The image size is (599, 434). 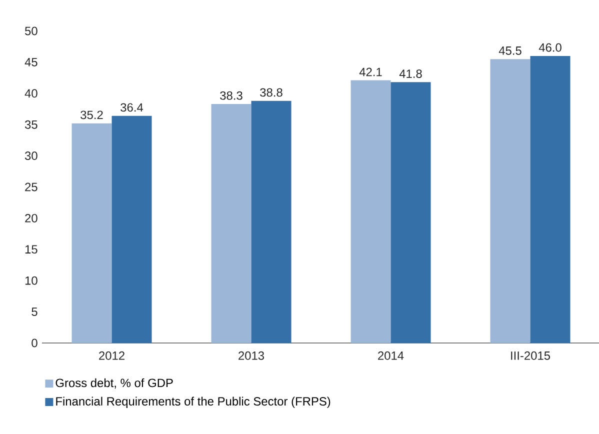 I want to click on legend-label: Financial Requirements of the Public Sector (FRPS), so click(x=193, y=402).